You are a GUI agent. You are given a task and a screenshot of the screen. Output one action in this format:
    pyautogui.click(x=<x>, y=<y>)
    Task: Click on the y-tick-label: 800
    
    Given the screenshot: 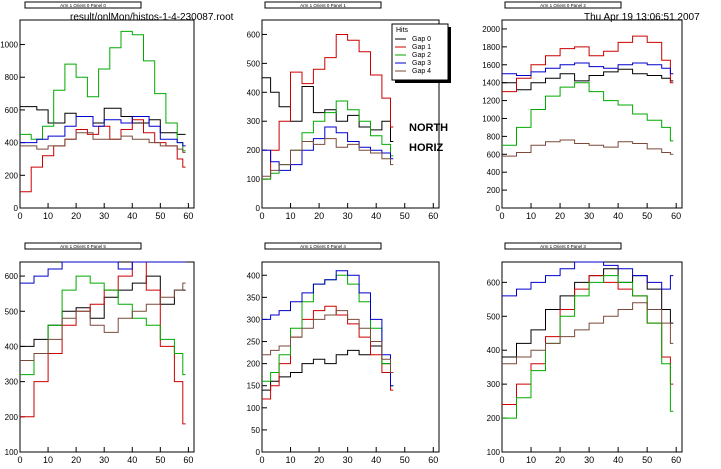 What is the action you would take?
    pyautogui.click(x=12, y=77)
    